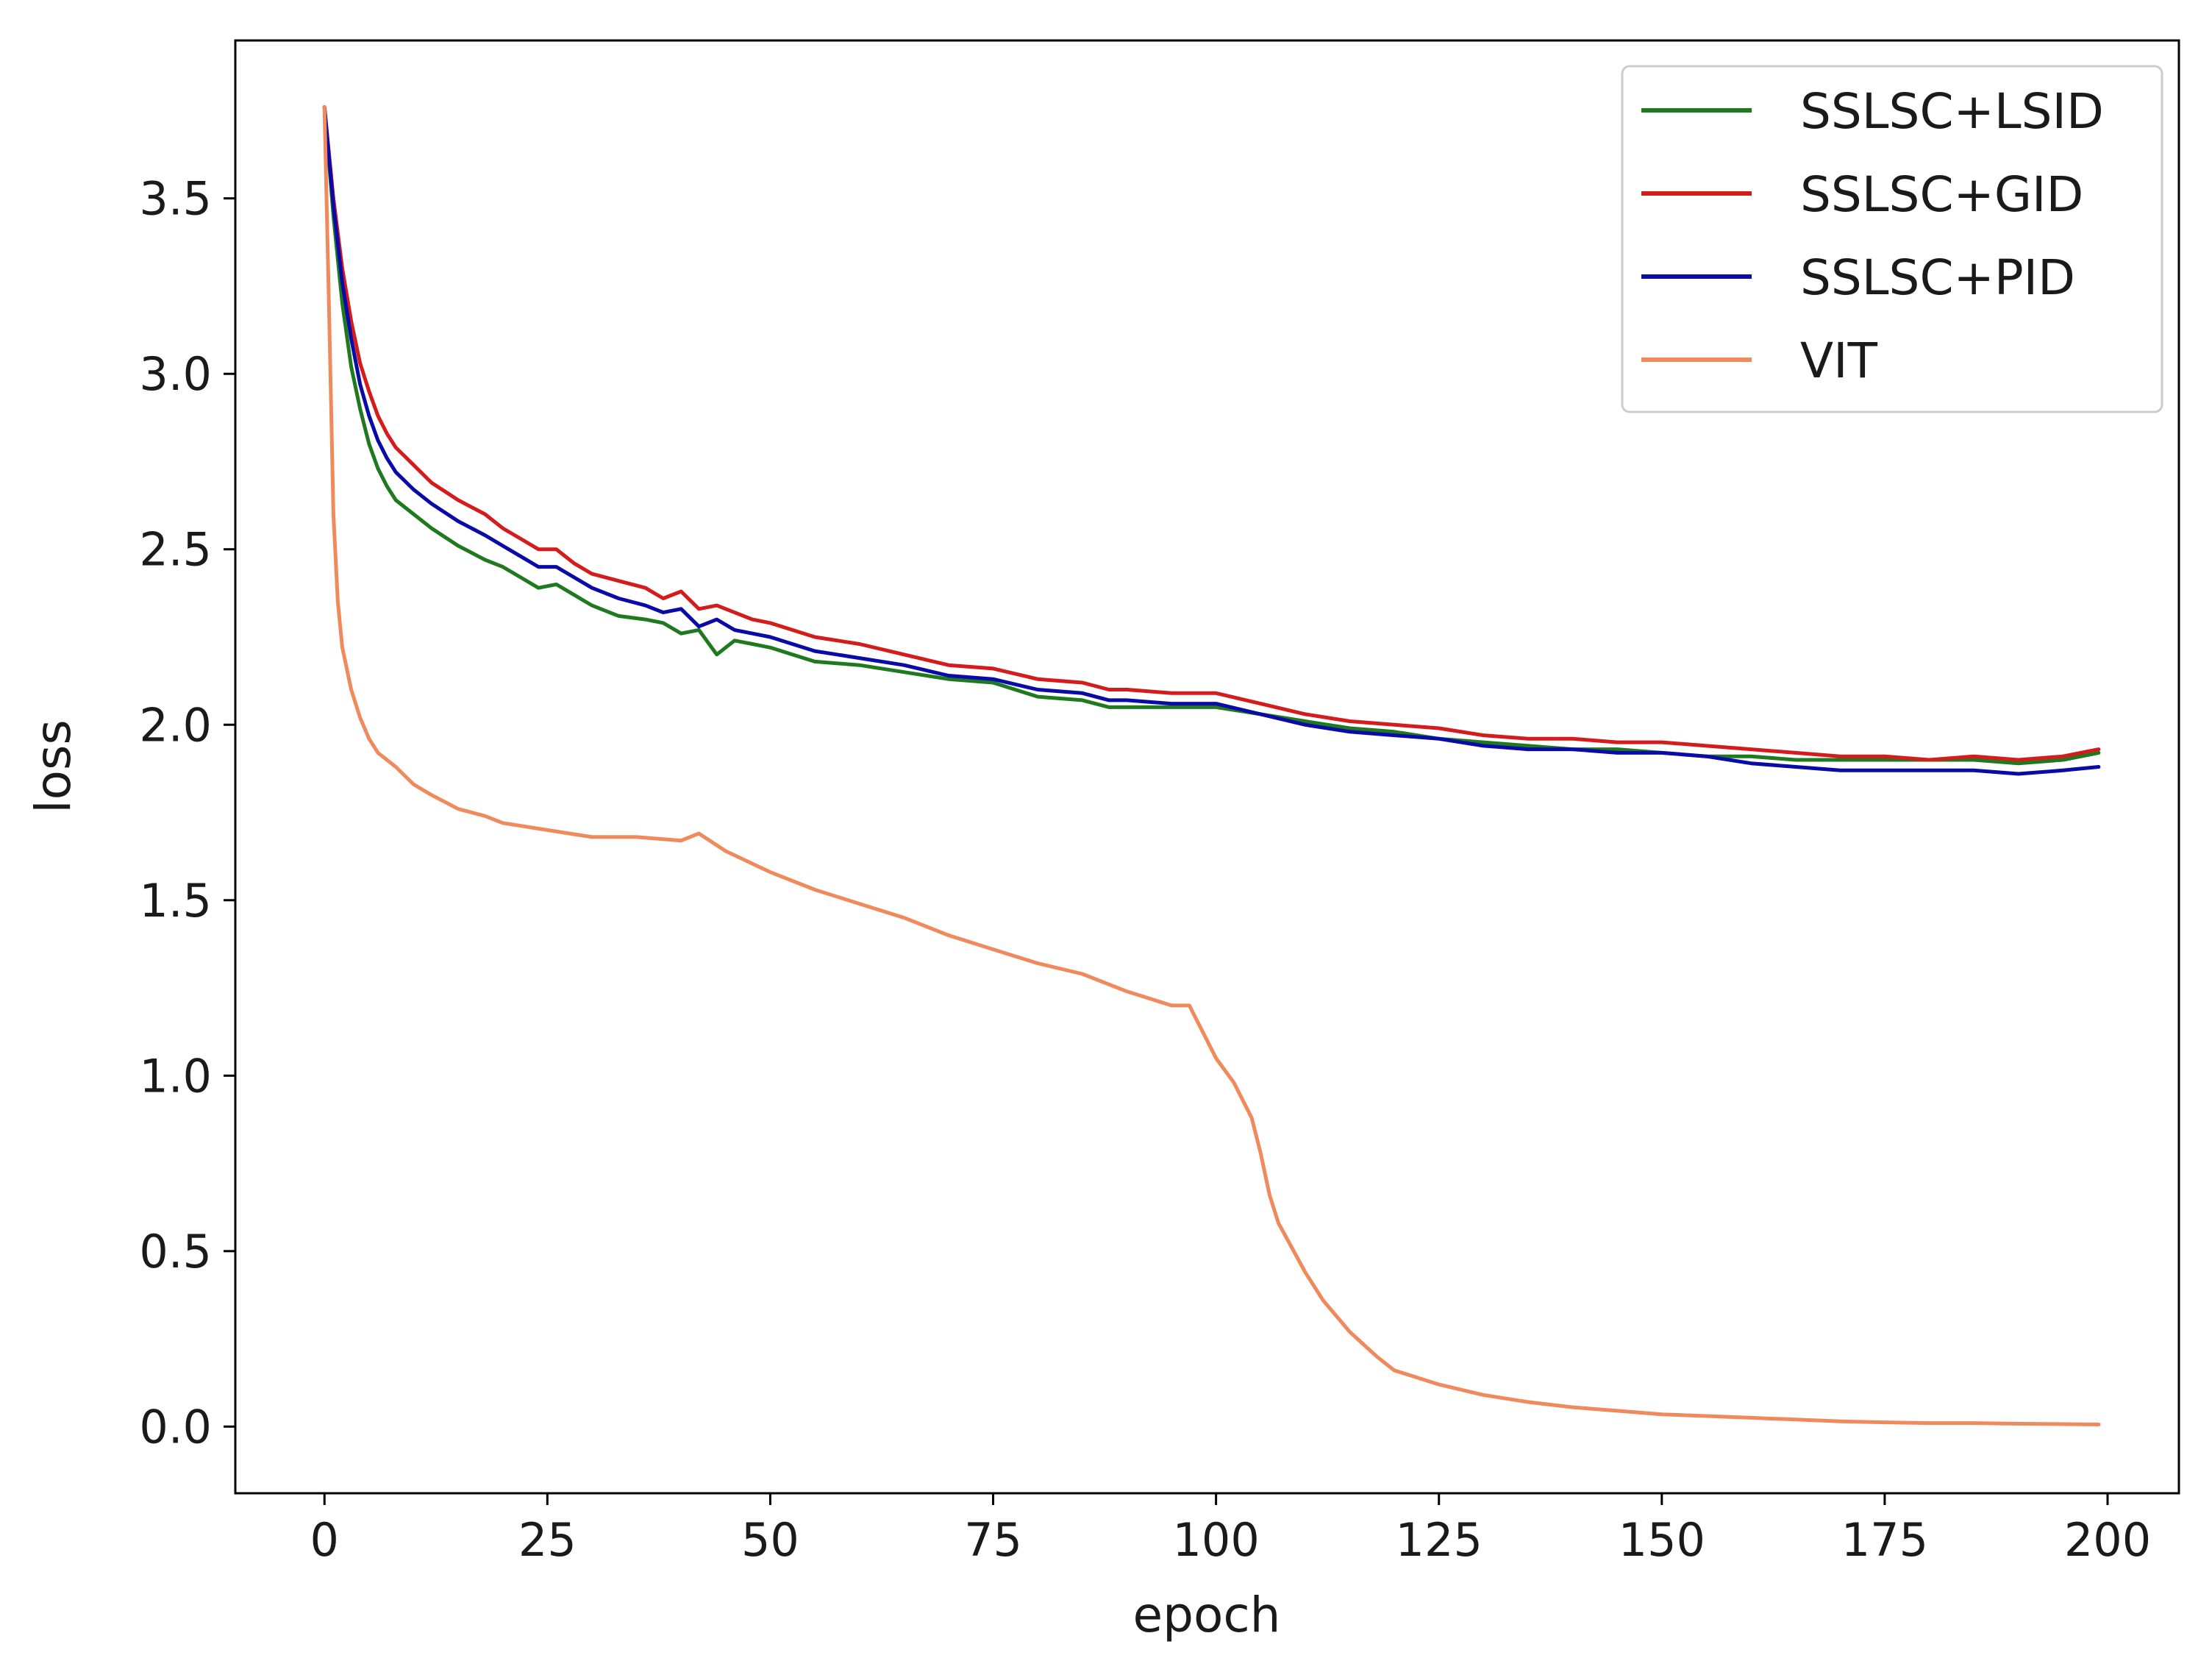 Image resolution: width=2212 pixels, height=1672 pixels. What do you see at coordinates (187, 813) in the screenshot?
I see `y-axis: 0.0 0.5 1.0 1.5 2.0 2.5 3.0 3.5` at bounding box center [187, 813].